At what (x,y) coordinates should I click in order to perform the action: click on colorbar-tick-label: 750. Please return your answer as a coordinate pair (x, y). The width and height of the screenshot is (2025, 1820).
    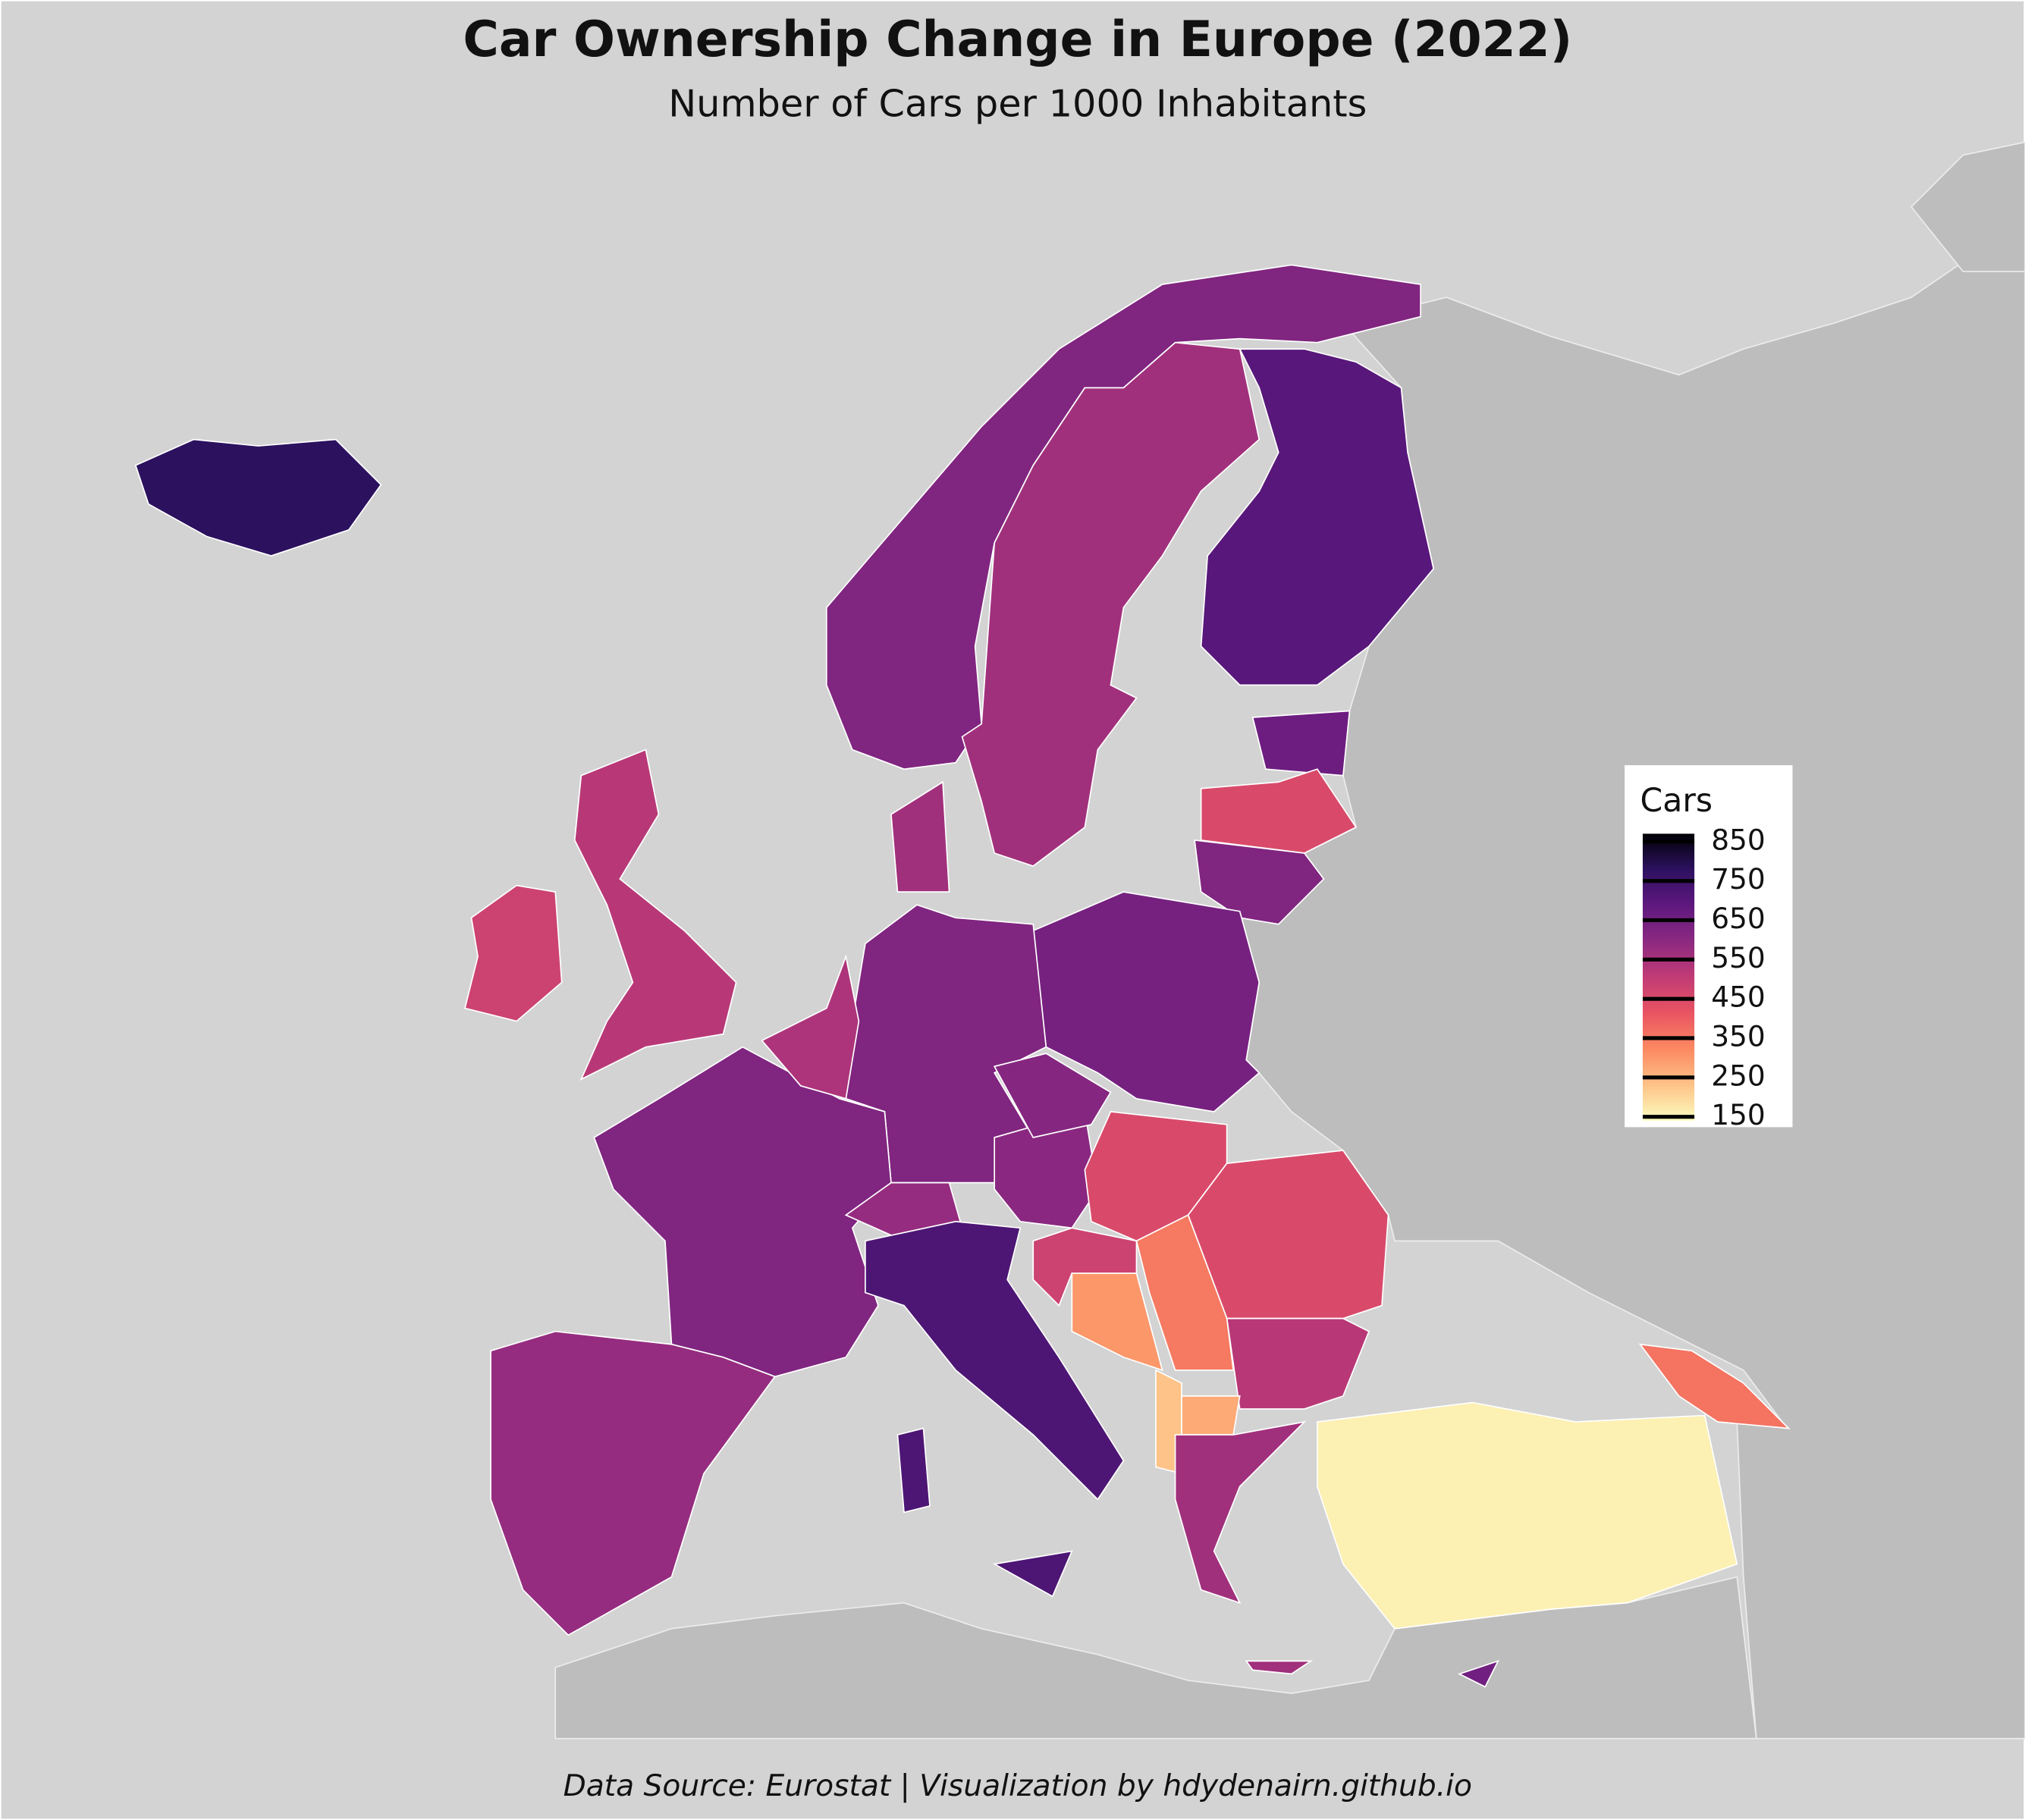
    Looking at the image, I should click on (1738, 879).